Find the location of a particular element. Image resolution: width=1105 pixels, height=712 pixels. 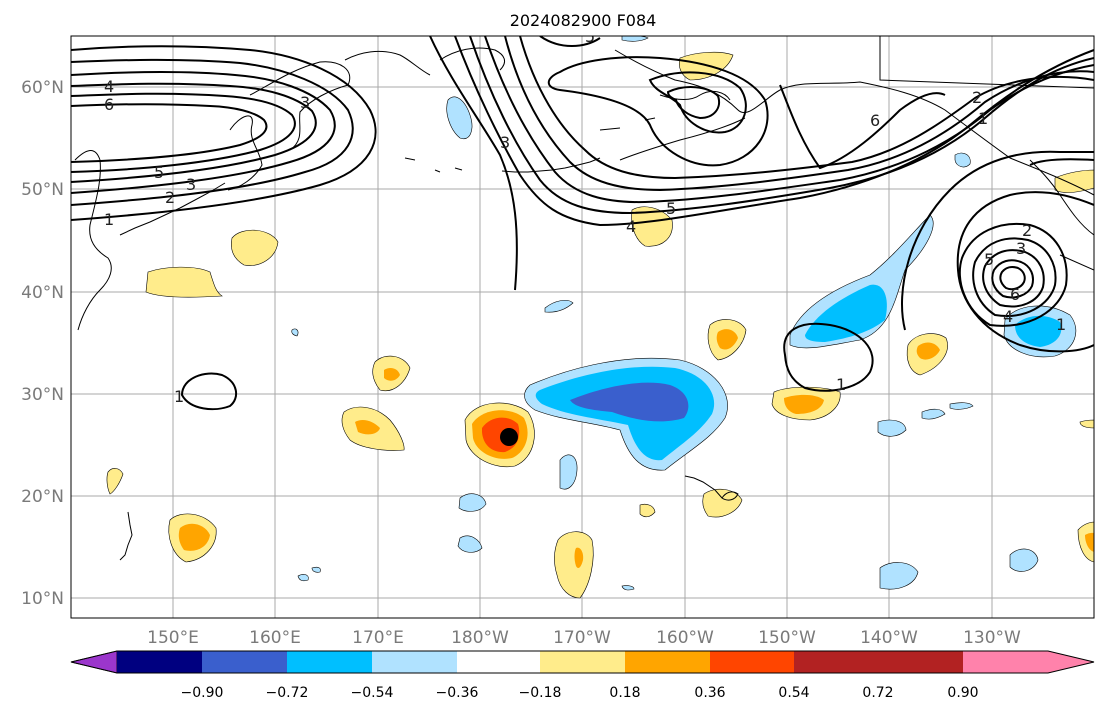

contour-label-6-ne: 6 is located at coordinates (1015, 294).